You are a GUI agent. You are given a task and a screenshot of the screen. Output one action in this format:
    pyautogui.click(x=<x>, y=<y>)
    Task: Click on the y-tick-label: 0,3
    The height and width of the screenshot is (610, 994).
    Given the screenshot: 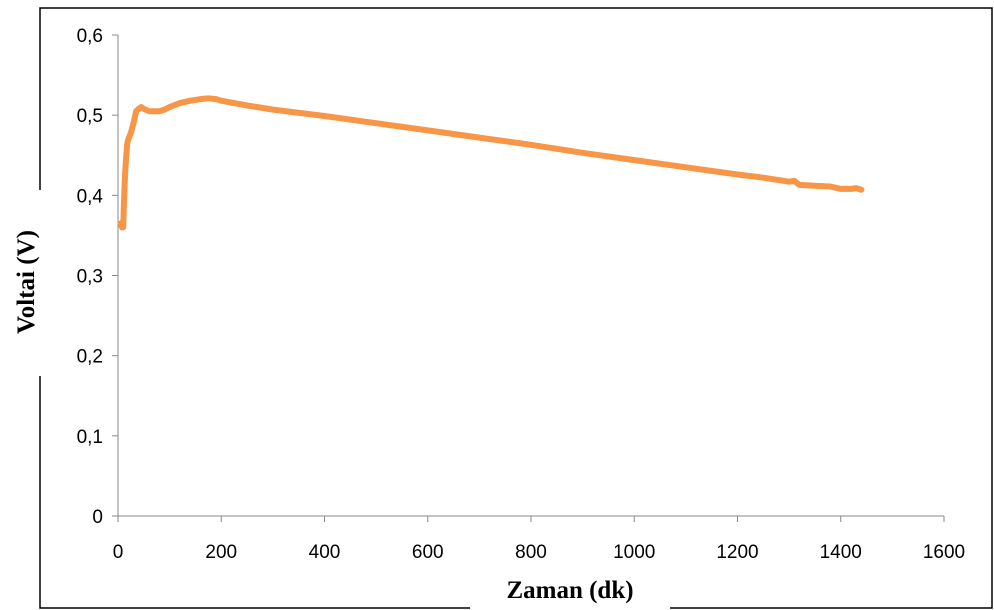 What is the action you would take?
    pyautogui.click(x=90, y=277)
    